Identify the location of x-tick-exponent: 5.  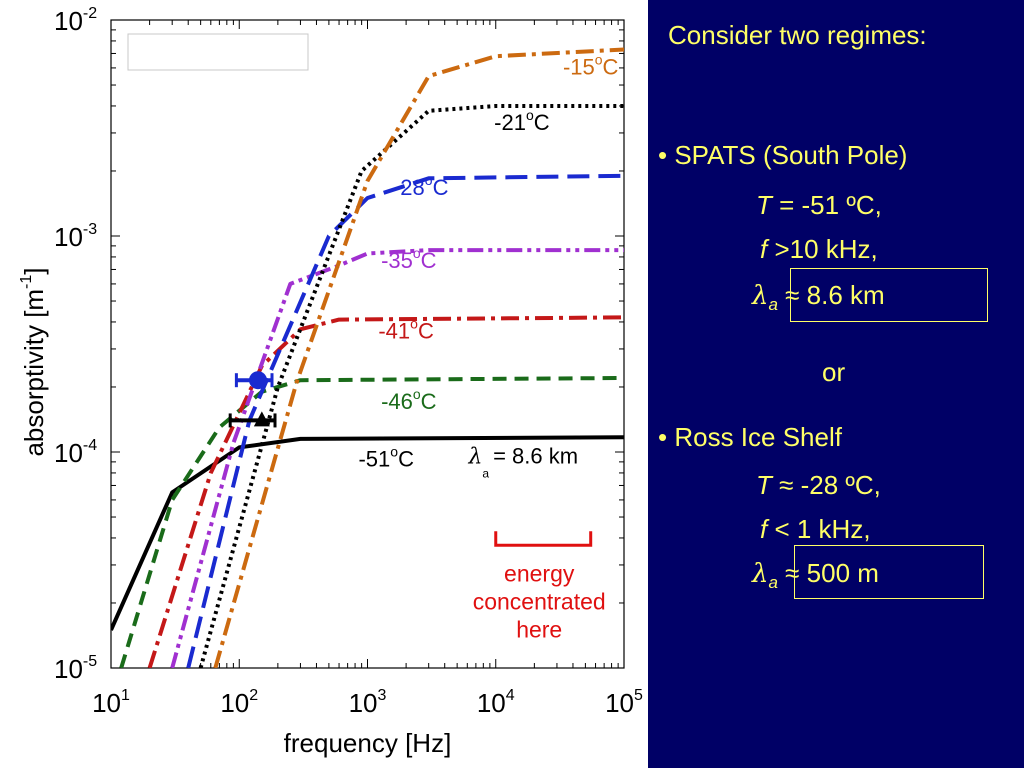
(638, 695).